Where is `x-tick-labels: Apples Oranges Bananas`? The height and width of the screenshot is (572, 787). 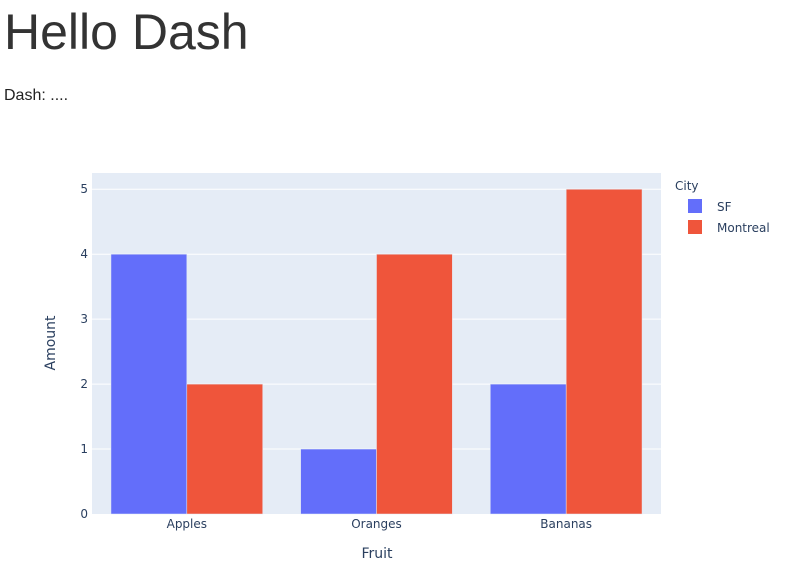
x-tick-labels: Apples Oranges Bananas is located at coordinates (379, 524).